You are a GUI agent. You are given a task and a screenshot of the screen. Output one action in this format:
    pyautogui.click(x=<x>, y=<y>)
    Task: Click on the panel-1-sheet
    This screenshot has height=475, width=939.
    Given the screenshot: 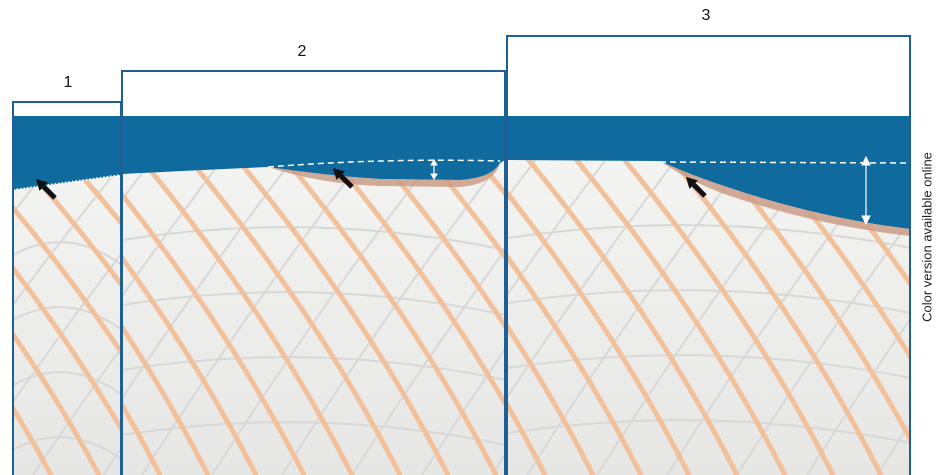 What is the action you would take?
    pyautogui.click(x=60, y=325)
    